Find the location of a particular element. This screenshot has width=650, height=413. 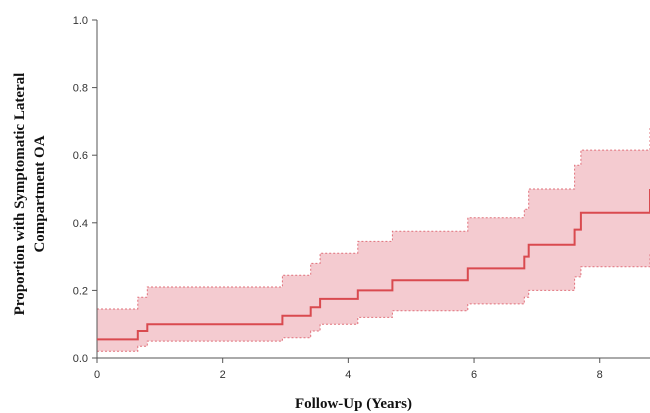

y-tick-label: 0.4 is located at coordinates (80, 224).